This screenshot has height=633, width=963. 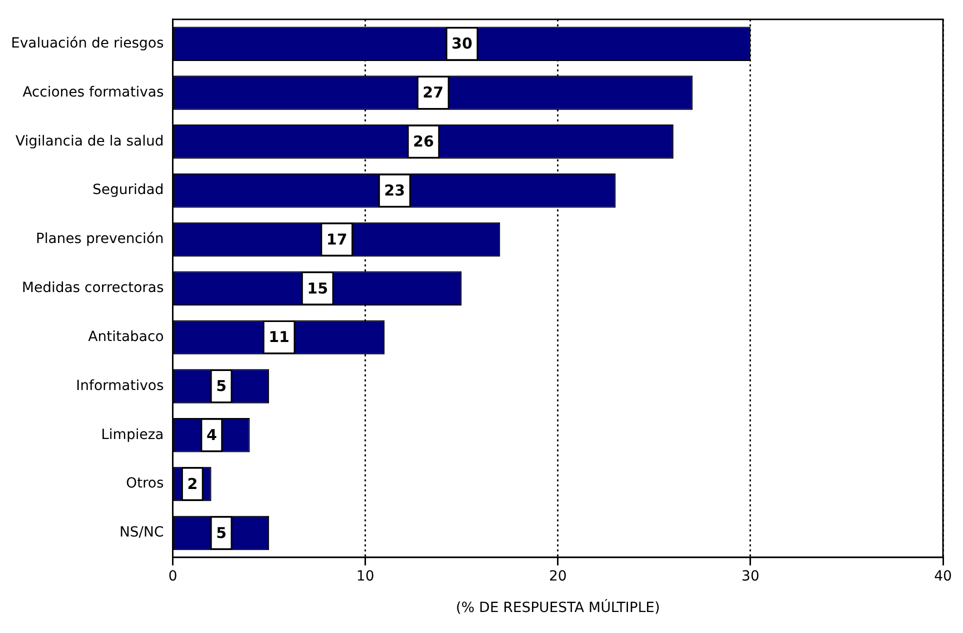 What do you see at coordinates (423, 141) in the screenshot?
I see `data-label: 26` at bounding box center [423, 141].